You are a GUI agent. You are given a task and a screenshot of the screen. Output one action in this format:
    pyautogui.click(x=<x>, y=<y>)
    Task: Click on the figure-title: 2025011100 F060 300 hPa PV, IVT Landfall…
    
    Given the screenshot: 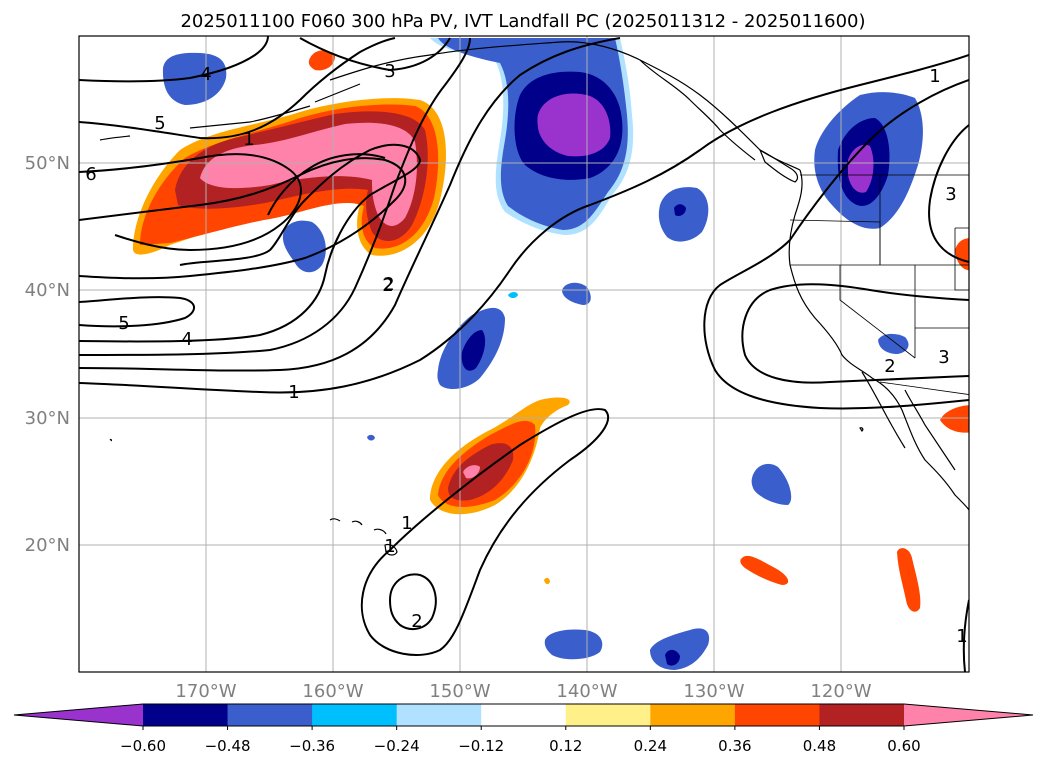 What is the action you would take?
    pyautogui.click(x=522, y=21)
    